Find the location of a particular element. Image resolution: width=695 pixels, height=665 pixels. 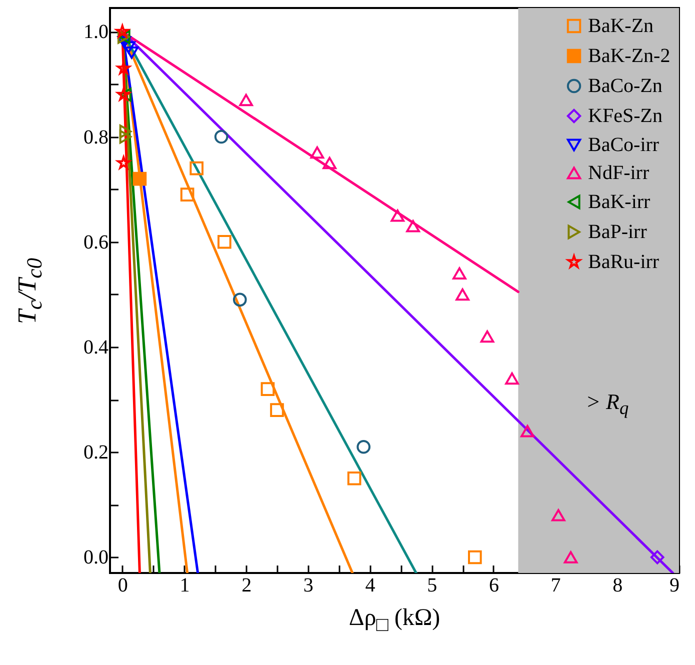

y-tick-label: 0.2 is located at coordinates (96, 453).